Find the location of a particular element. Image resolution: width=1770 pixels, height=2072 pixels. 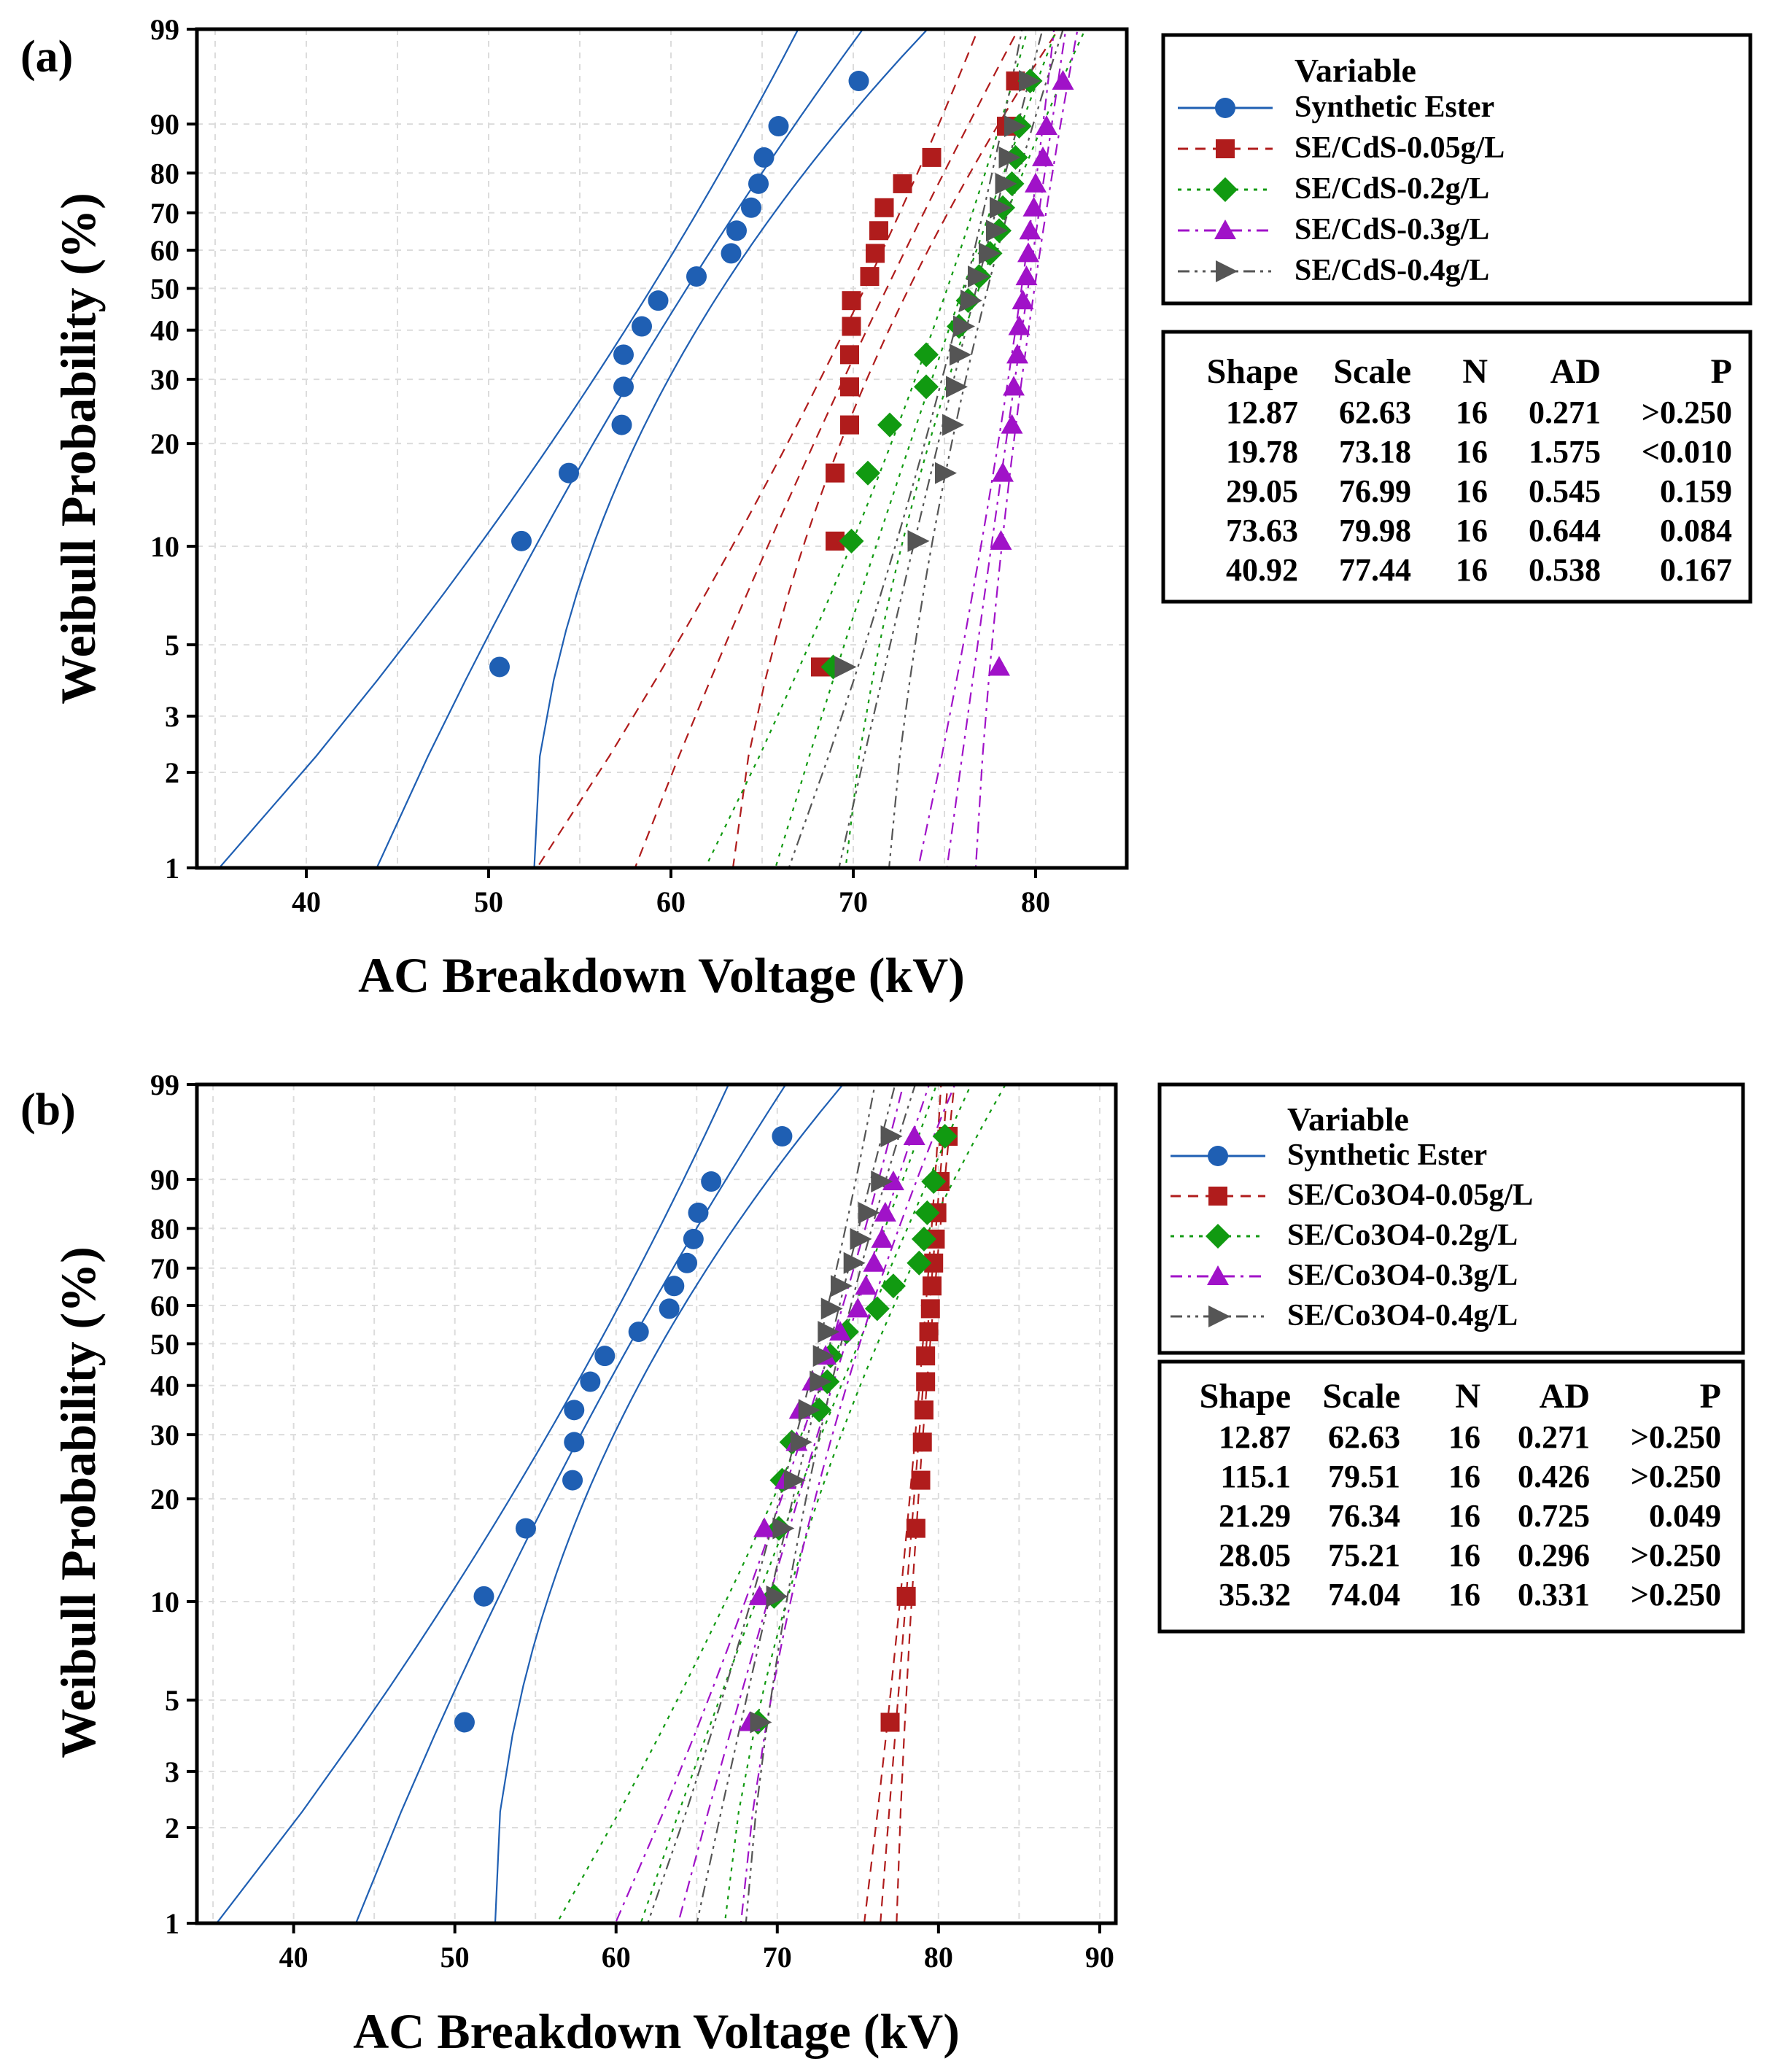

stats-cell: 0.159 is located at coordinates (1696, 491).